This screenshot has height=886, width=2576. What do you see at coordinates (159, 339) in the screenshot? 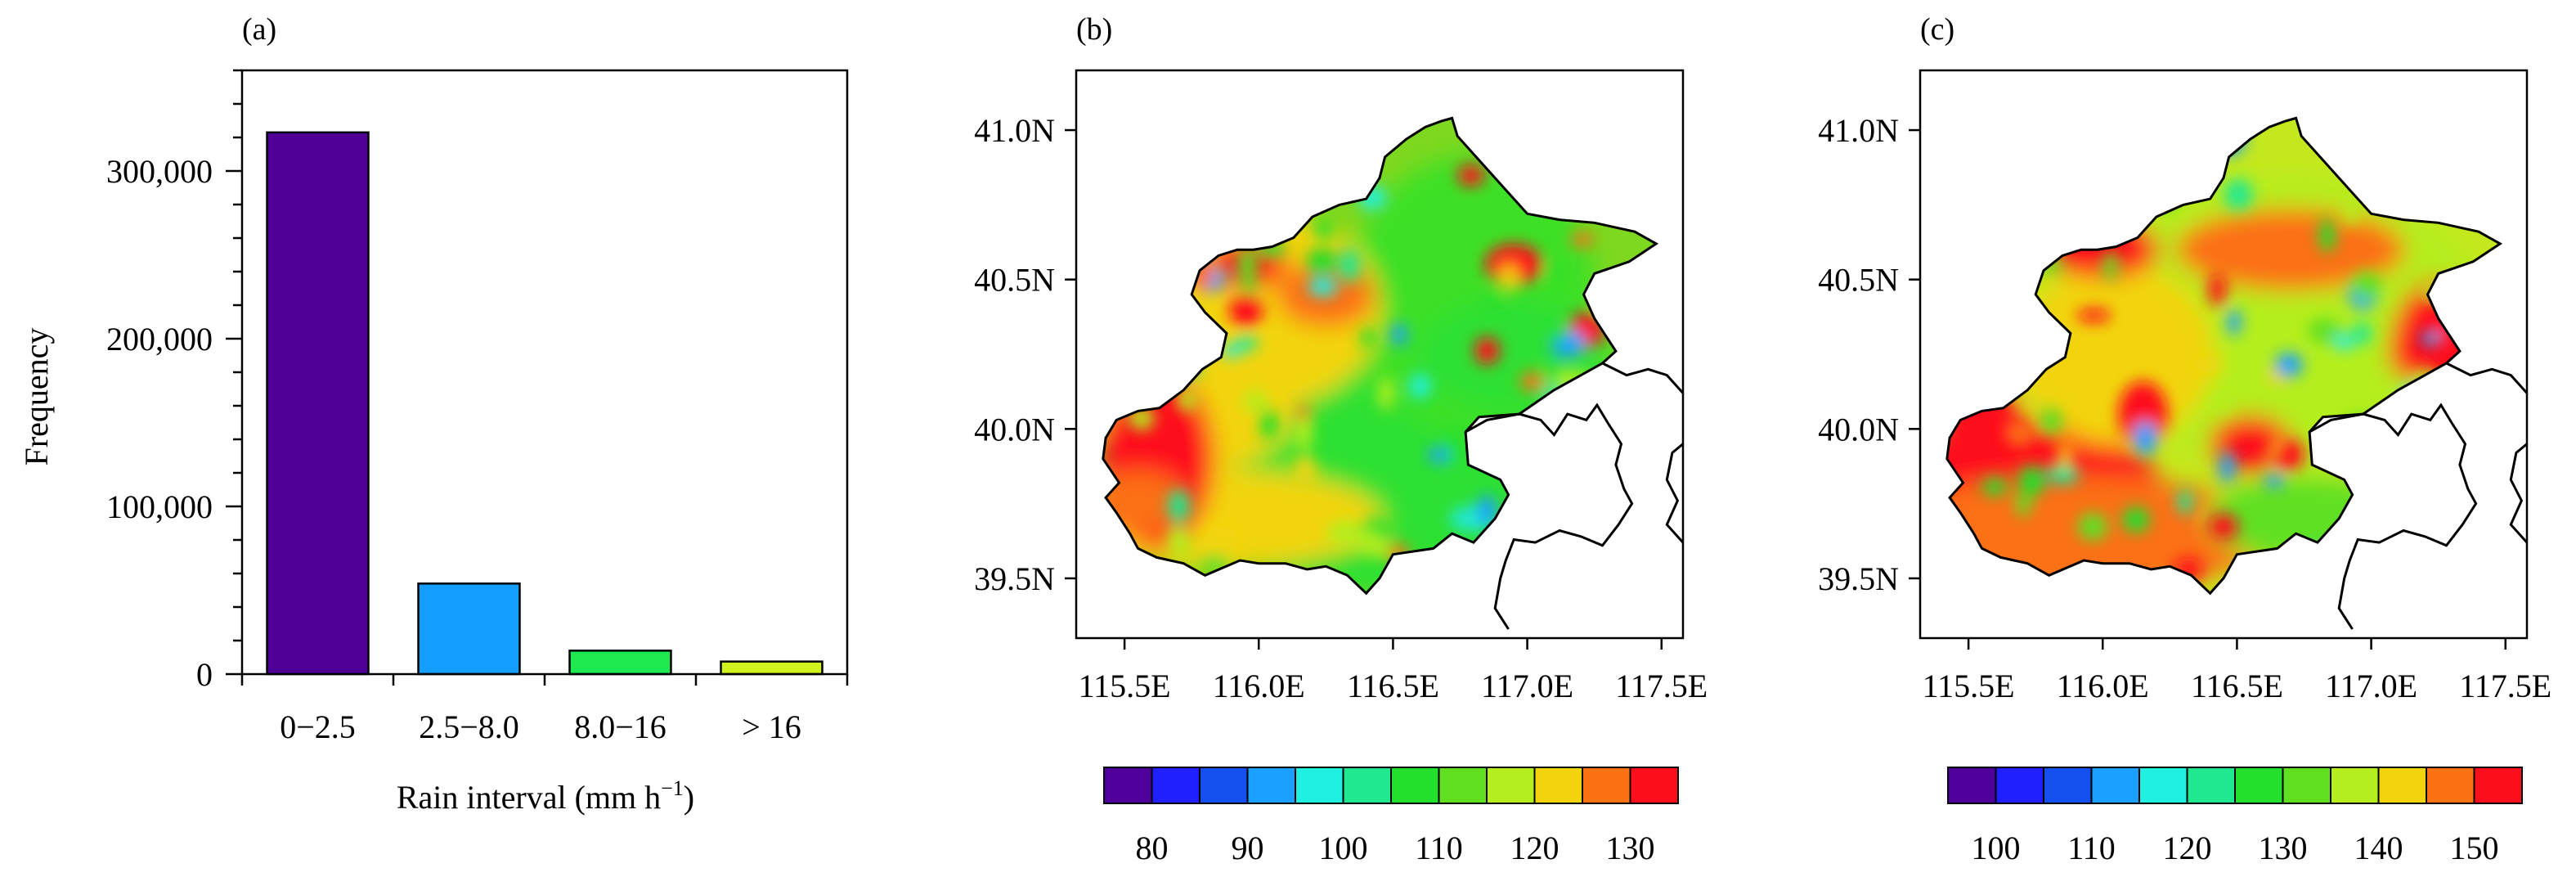
I see `y-tick-label-2: 200,000` at bounding box center [159, 339].